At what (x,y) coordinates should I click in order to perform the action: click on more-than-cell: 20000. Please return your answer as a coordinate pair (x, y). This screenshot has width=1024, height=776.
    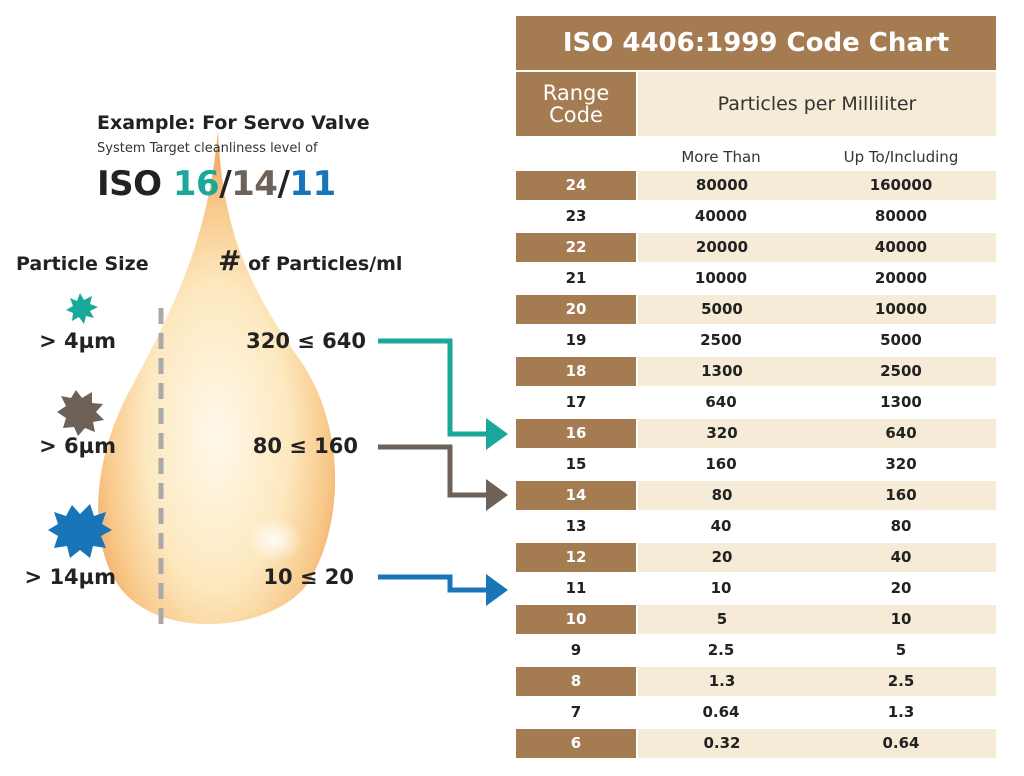
    Looking at the image, I should click on (722, 247).